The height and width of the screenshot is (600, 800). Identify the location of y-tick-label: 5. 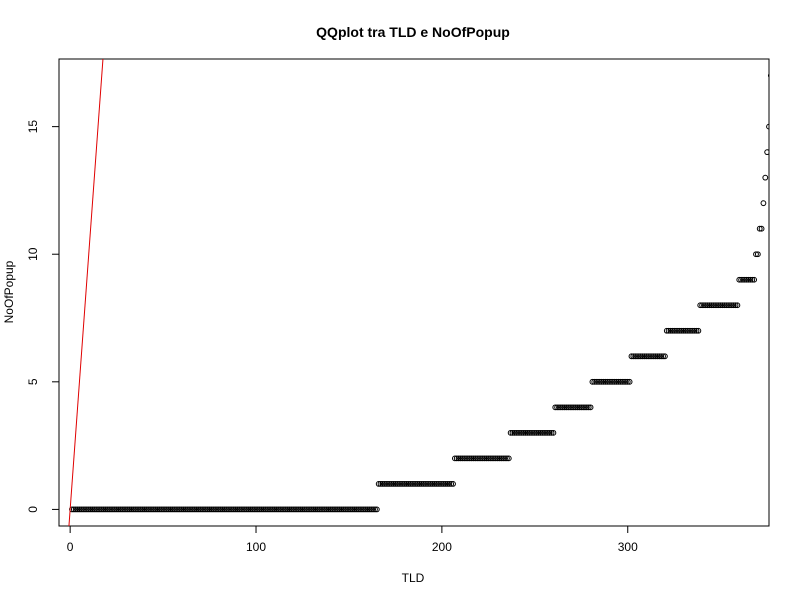
(33, 381).